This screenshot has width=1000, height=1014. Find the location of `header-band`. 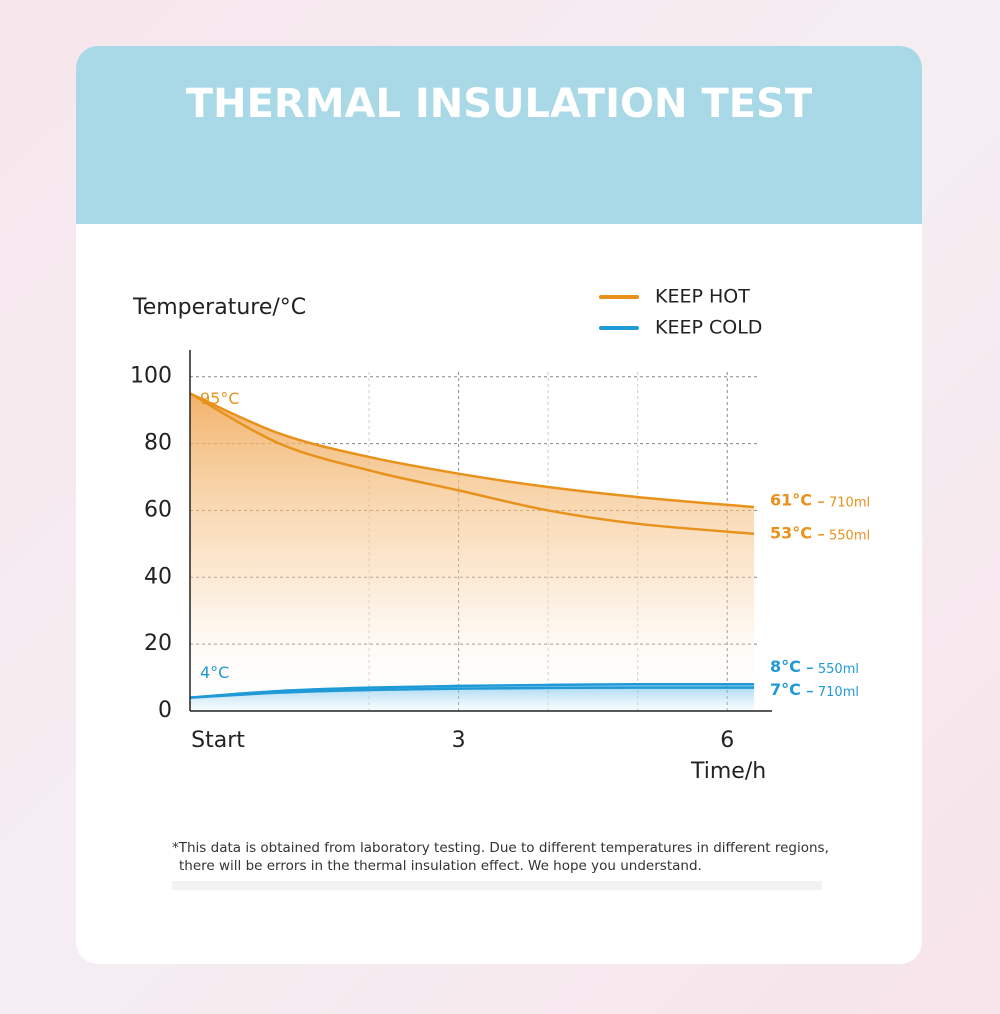

header-band is located at coordinates (499, 135).